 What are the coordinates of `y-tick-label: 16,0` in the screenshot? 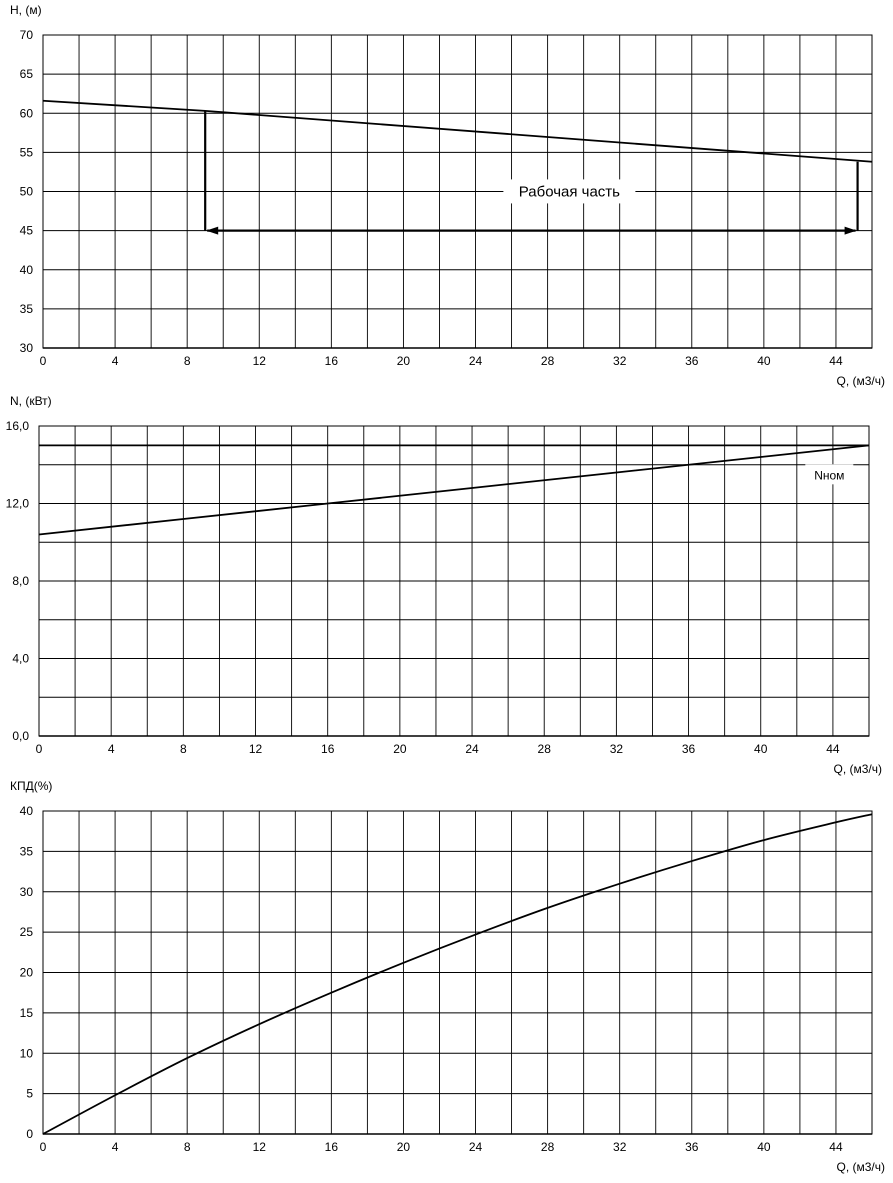 It's located at (18, 426).